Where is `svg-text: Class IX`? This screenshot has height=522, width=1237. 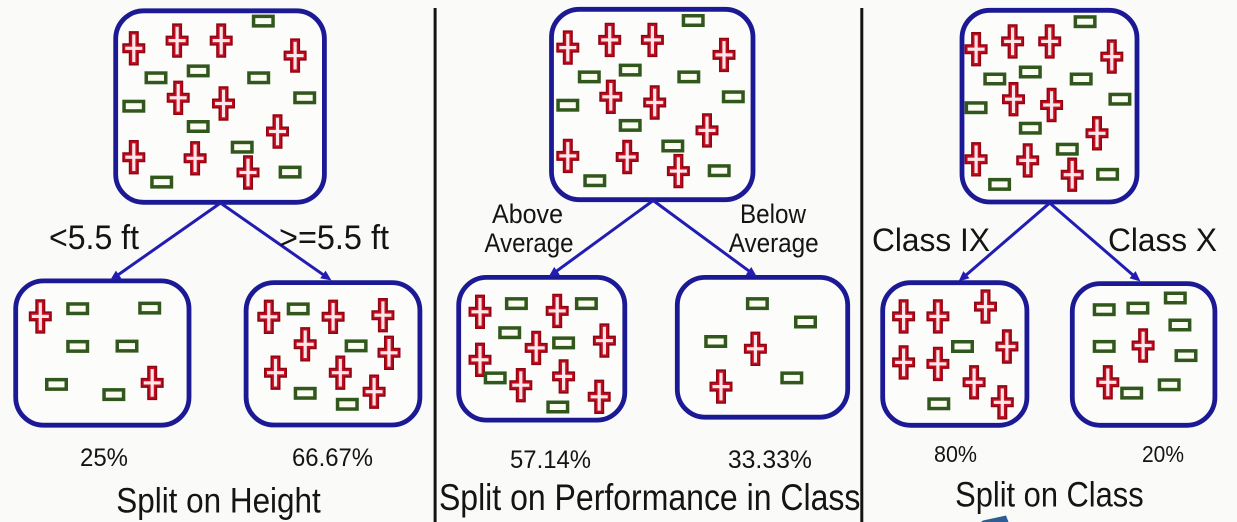 svg-text: Class IX is located at coordinates (931, 240).